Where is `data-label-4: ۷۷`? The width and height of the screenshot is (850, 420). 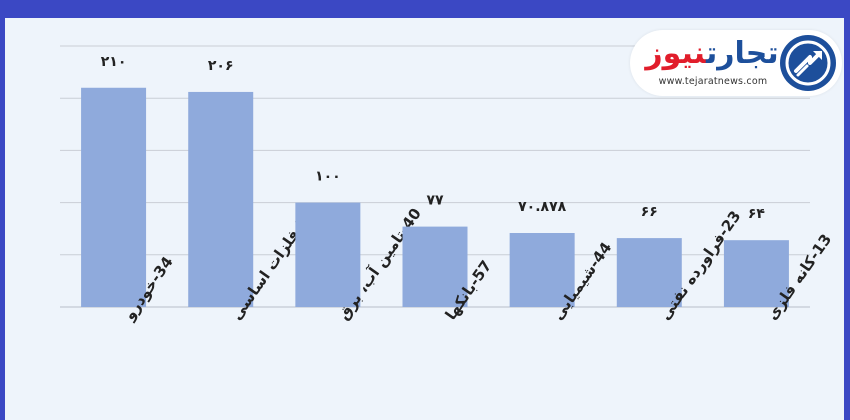
data-label-4: ۷۷ is located at coordinates (435, 201).